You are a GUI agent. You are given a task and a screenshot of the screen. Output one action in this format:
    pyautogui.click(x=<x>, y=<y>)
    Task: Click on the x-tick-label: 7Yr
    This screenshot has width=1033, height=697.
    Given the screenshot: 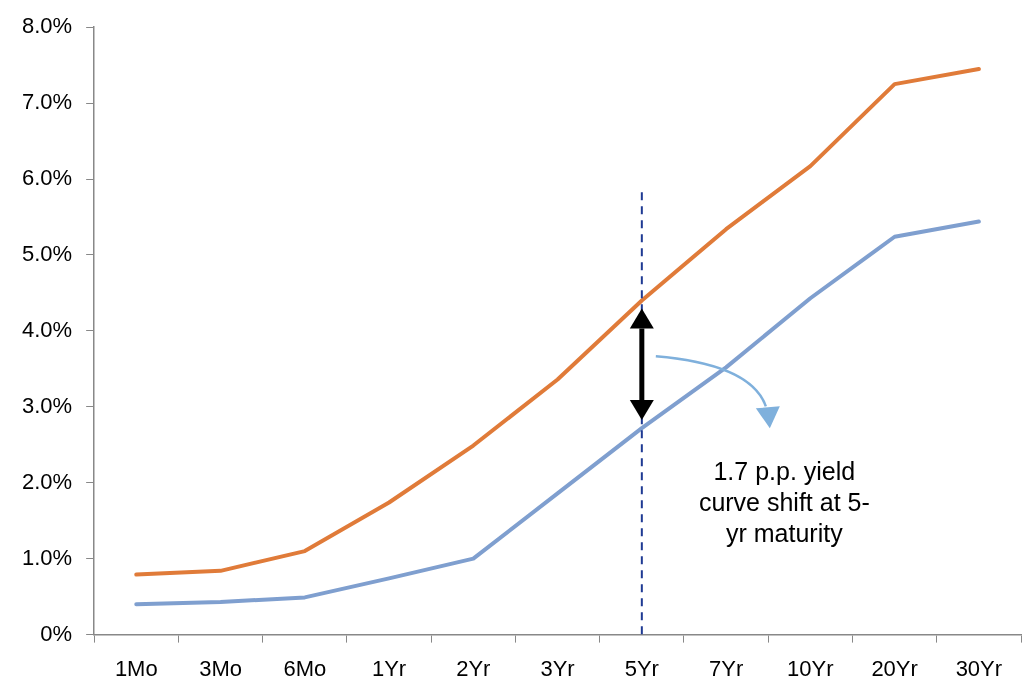 What is the action you would take?
    pyautogui.click(x=726, y=668)
    